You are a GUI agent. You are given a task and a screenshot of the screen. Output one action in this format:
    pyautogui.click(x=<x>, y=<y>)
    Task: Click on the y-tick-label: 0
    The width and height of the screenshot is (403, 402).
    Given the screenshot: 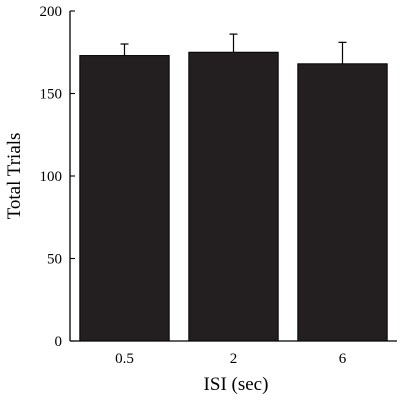 What is the action you would take?
    pyautogui.click(x=59, y=342)
    